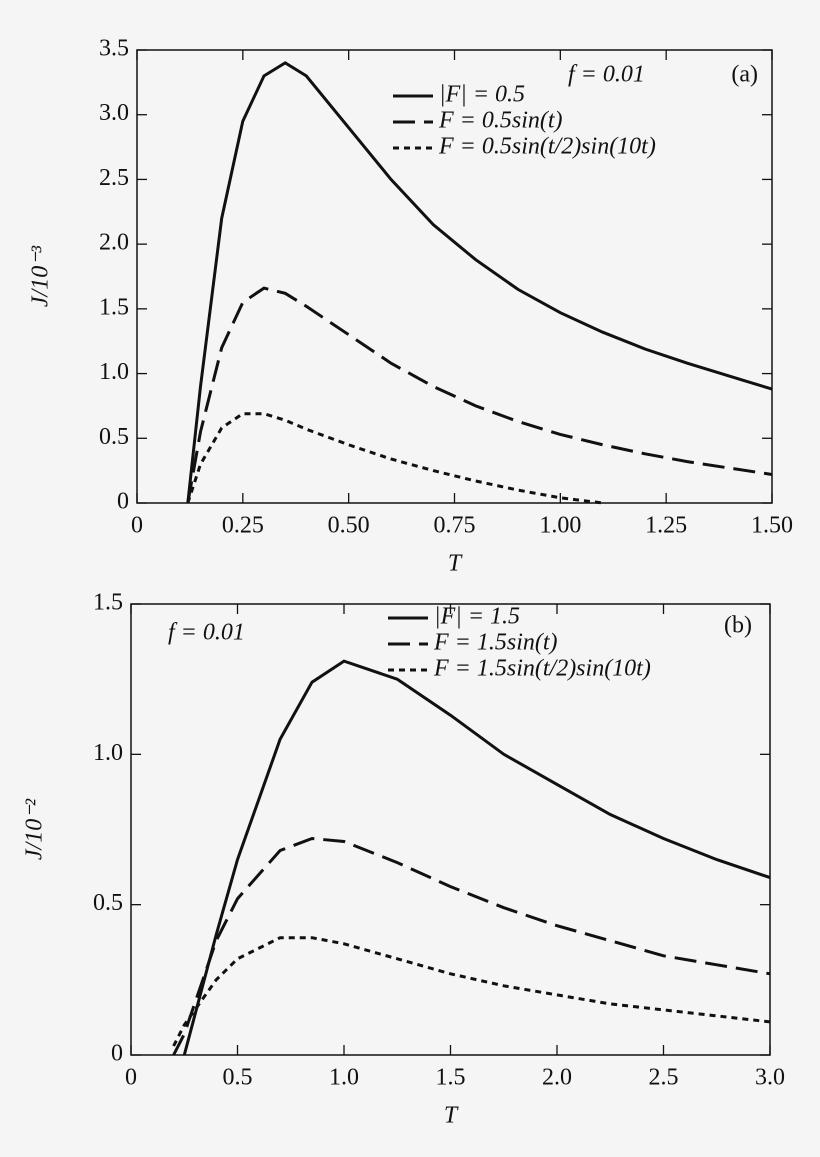 This screenshot has width=820, height=1157. Describe the element at coordinates (114, 113) in the screenshot. I see `y-tick-label: 3.0` at that location.